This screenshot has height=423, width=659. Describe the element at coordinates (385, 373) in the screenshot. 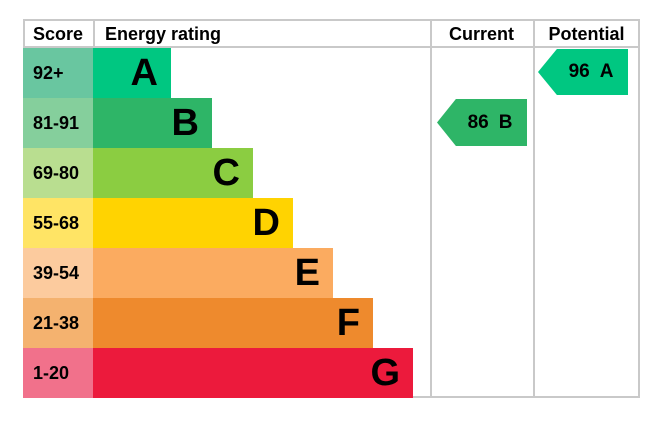

I see `band-letter-g: G` at that location.